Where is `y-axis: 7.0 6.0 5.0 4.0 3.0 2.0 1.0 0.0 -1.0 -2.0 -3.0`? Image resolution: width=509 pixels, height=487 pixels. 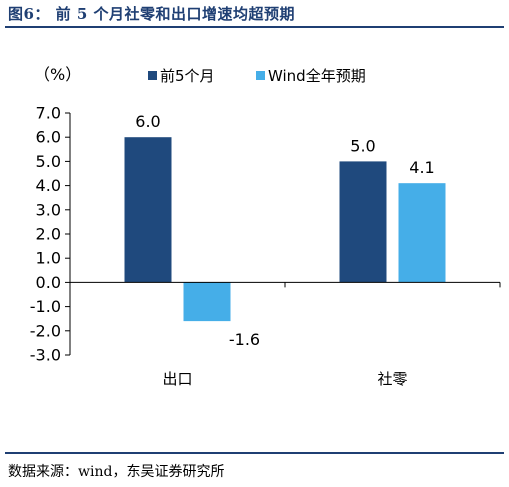 y-axis: 7.0 6.0 5.0 4.0 3.0 2.0 1.0 0.0 -1.0 -2.0 -3.0 is located at coordinates (50, 234).